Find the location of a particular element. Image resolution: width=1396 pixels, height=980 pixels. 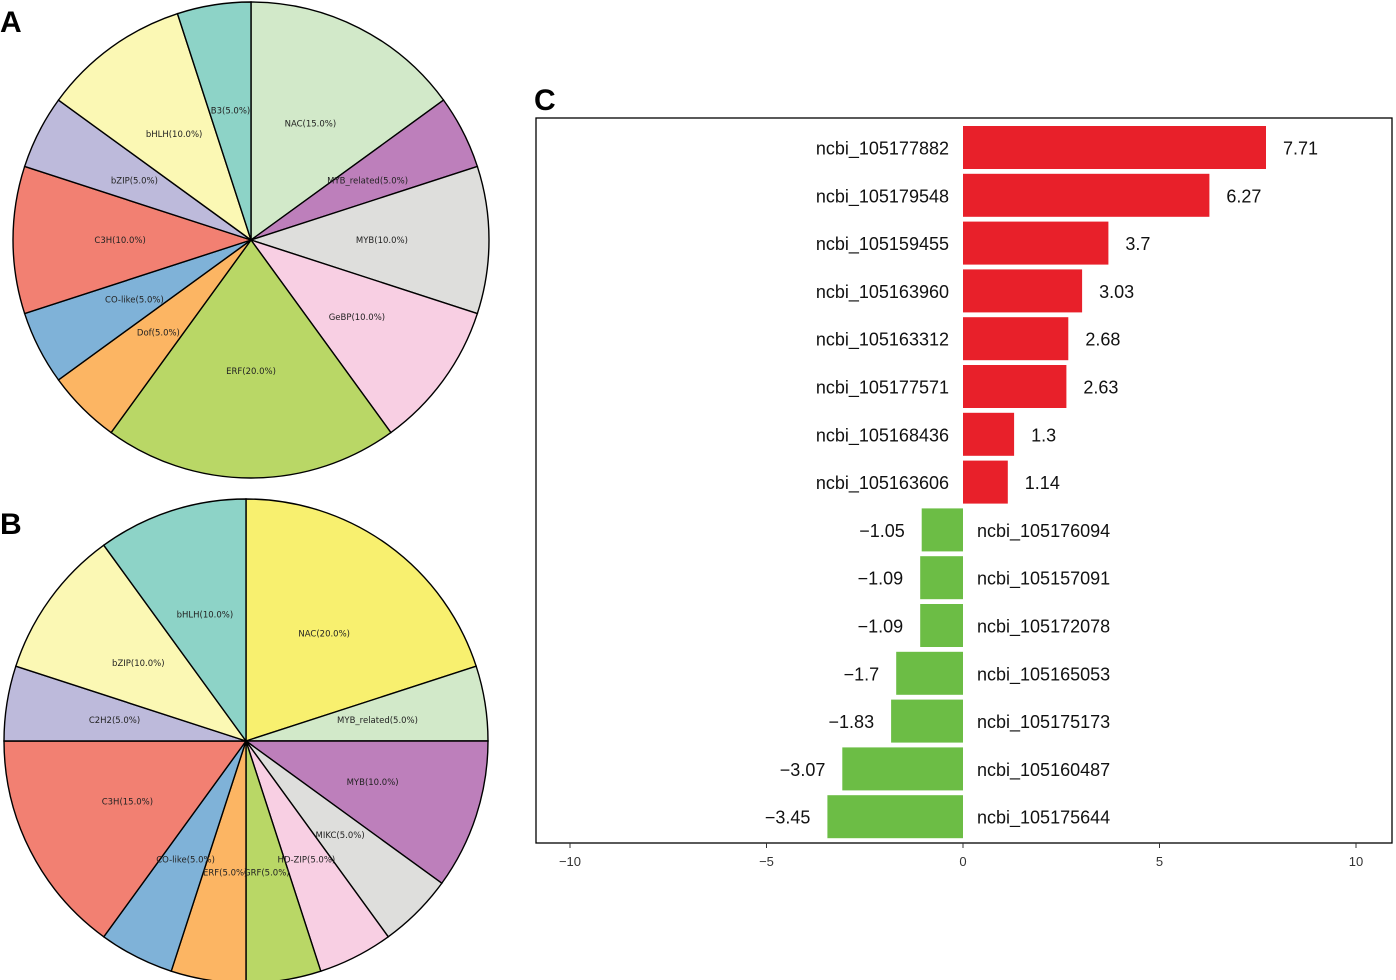

panel-label-a: A is located at coordinates (11, 22).